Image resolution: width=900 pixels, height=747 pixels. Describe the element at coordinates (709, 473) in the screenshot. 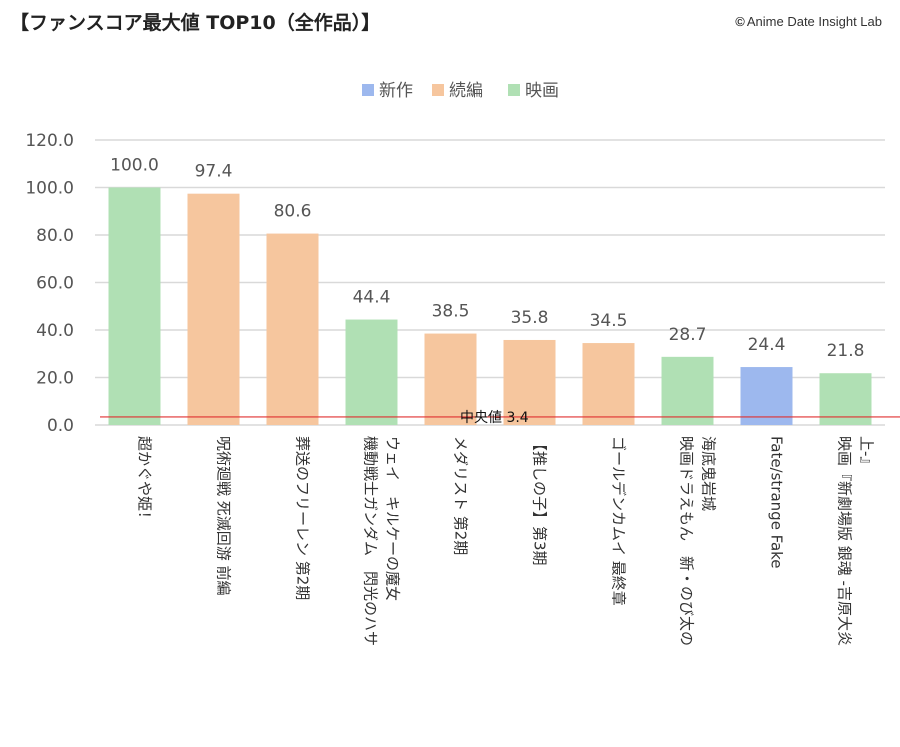

I see `category-label: 海底鬼岩城` at that location.